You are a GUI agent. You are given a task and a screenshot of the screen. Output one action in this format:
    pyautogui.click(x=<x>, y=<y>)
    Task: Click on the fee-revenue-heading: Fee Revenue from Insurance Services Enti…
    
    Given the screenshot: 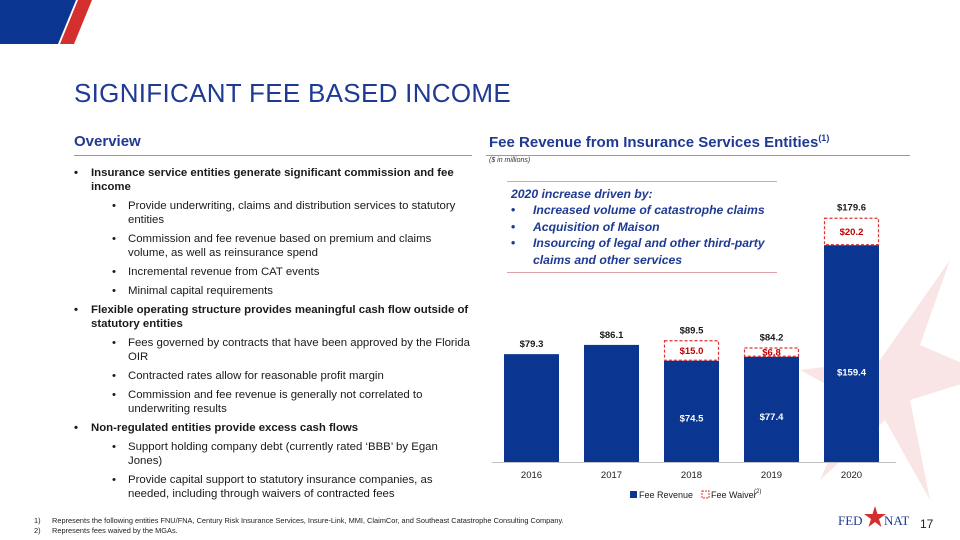 What is the action you would take?
    pyautogui.click(x=659, y=142)
    